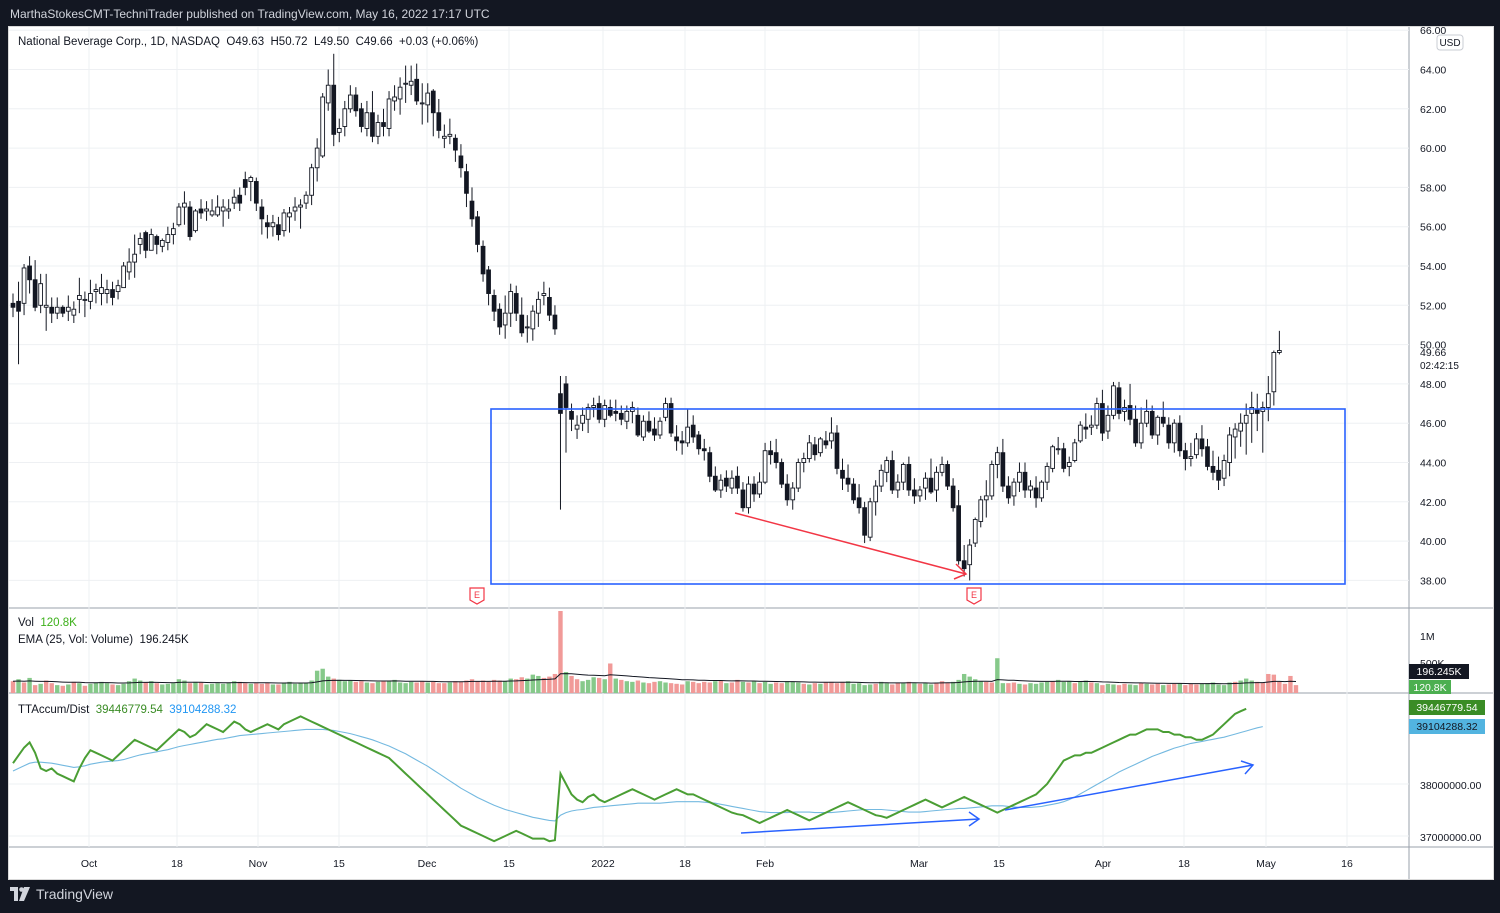  I want to click on accum-tick-label: 38000000.00, so click(1450, 786).